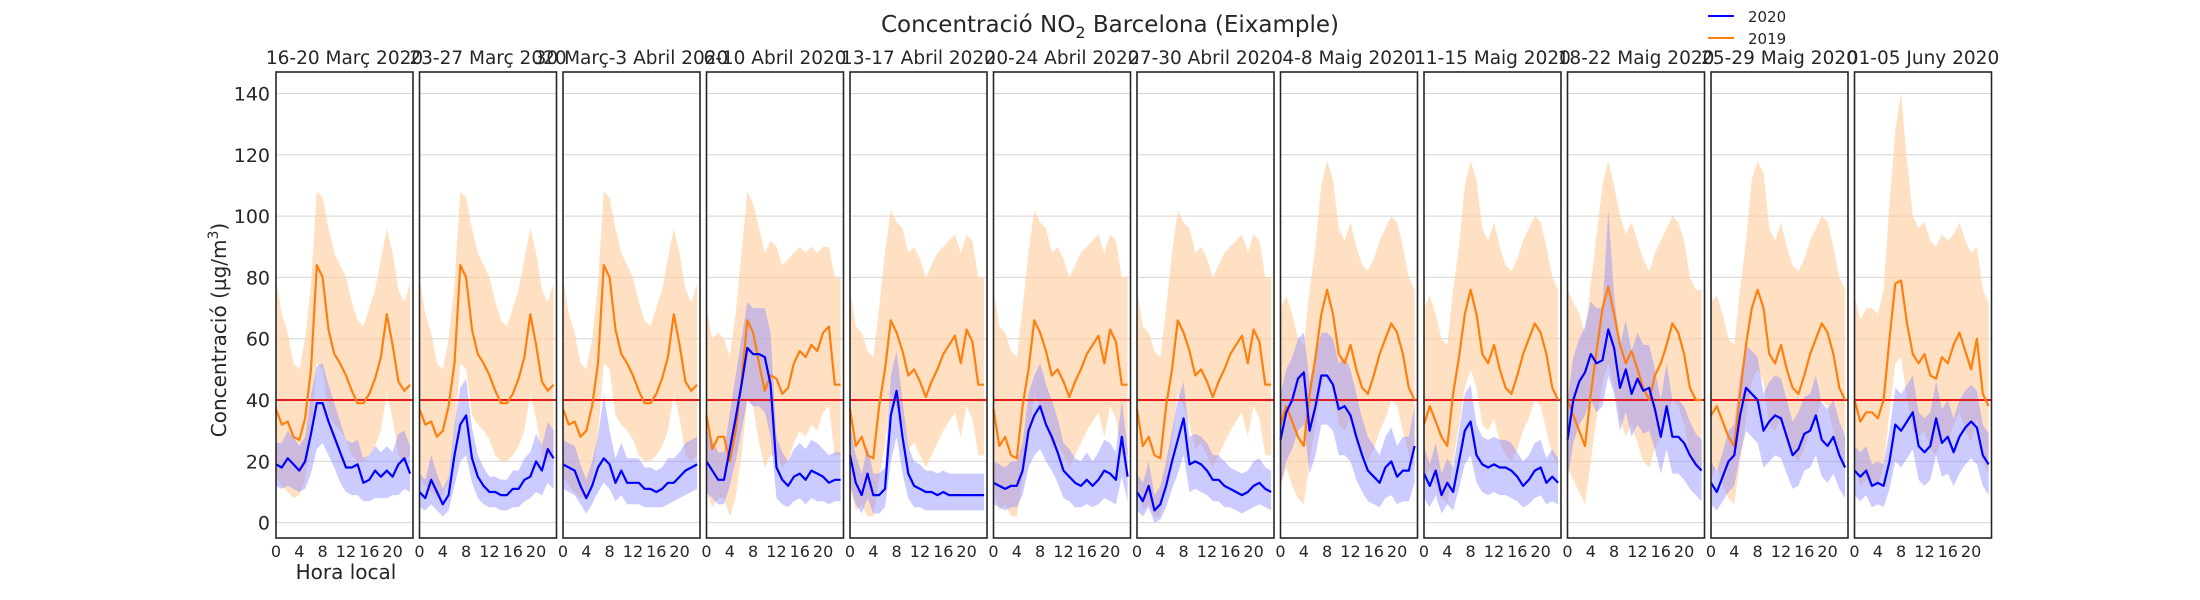 The width and height of the screenshot is (2200, 600). What do you see at coordinates (1779, 58) in the screenshot?
I see `panel-title: 25-29 Maig 2020` at bounding box center [1779, 58].